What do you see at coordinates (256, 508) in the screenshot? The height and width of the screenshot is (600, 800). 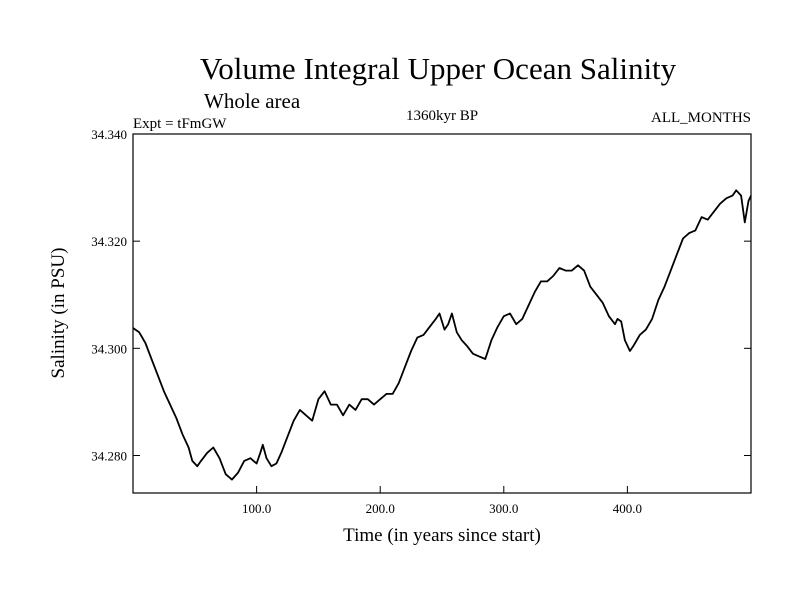 I see `x-tick-label: 100.0` at bounding box center [256, 508].